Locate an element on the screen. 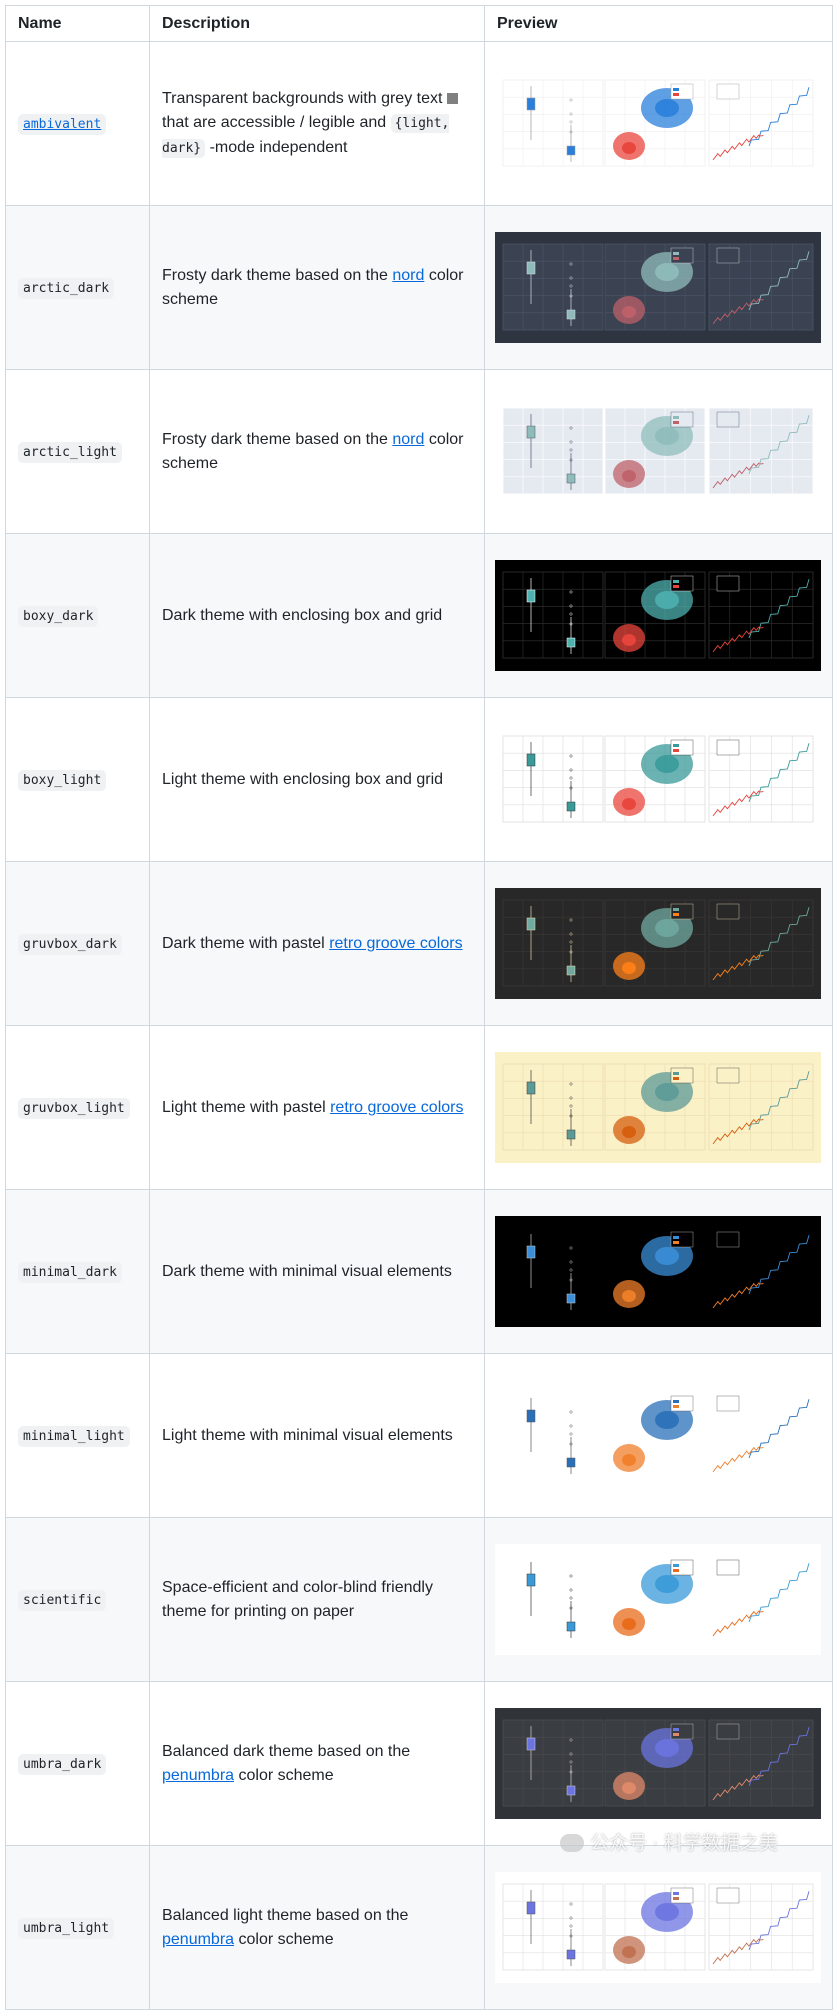  theme-name: ambivalent is located at coordinates (62, 124).